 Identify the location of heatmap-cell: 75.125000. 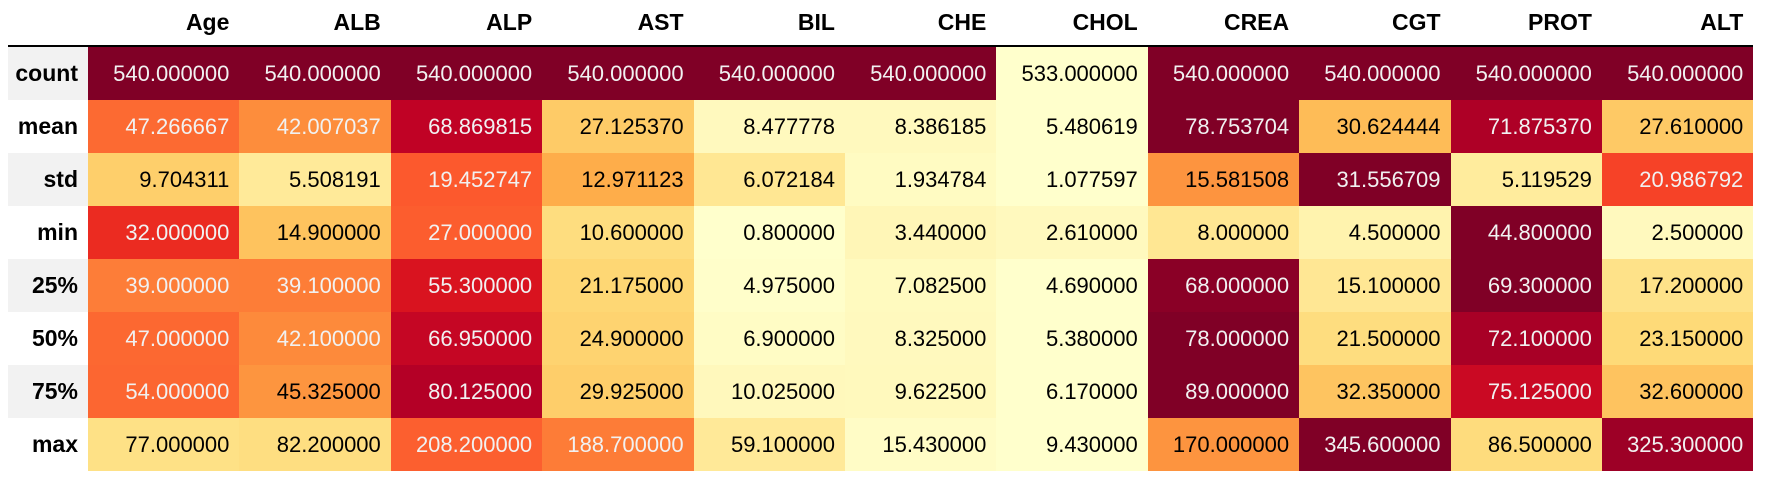
(1526, 391).